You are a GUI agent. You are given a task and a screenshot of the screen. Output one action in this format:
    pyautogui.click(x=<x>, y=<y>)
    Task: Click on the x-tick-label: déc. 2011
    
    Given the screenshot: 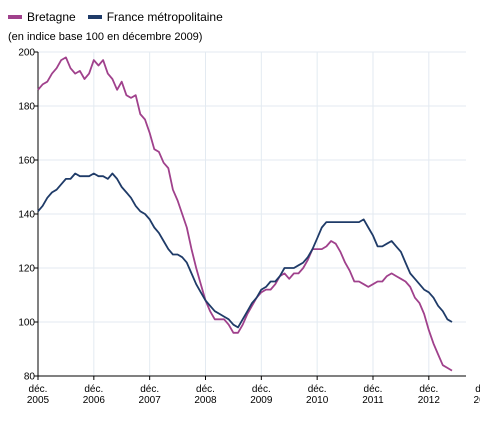 What is the action you would take?
    pyautogui.click(x=373, y=395)
    